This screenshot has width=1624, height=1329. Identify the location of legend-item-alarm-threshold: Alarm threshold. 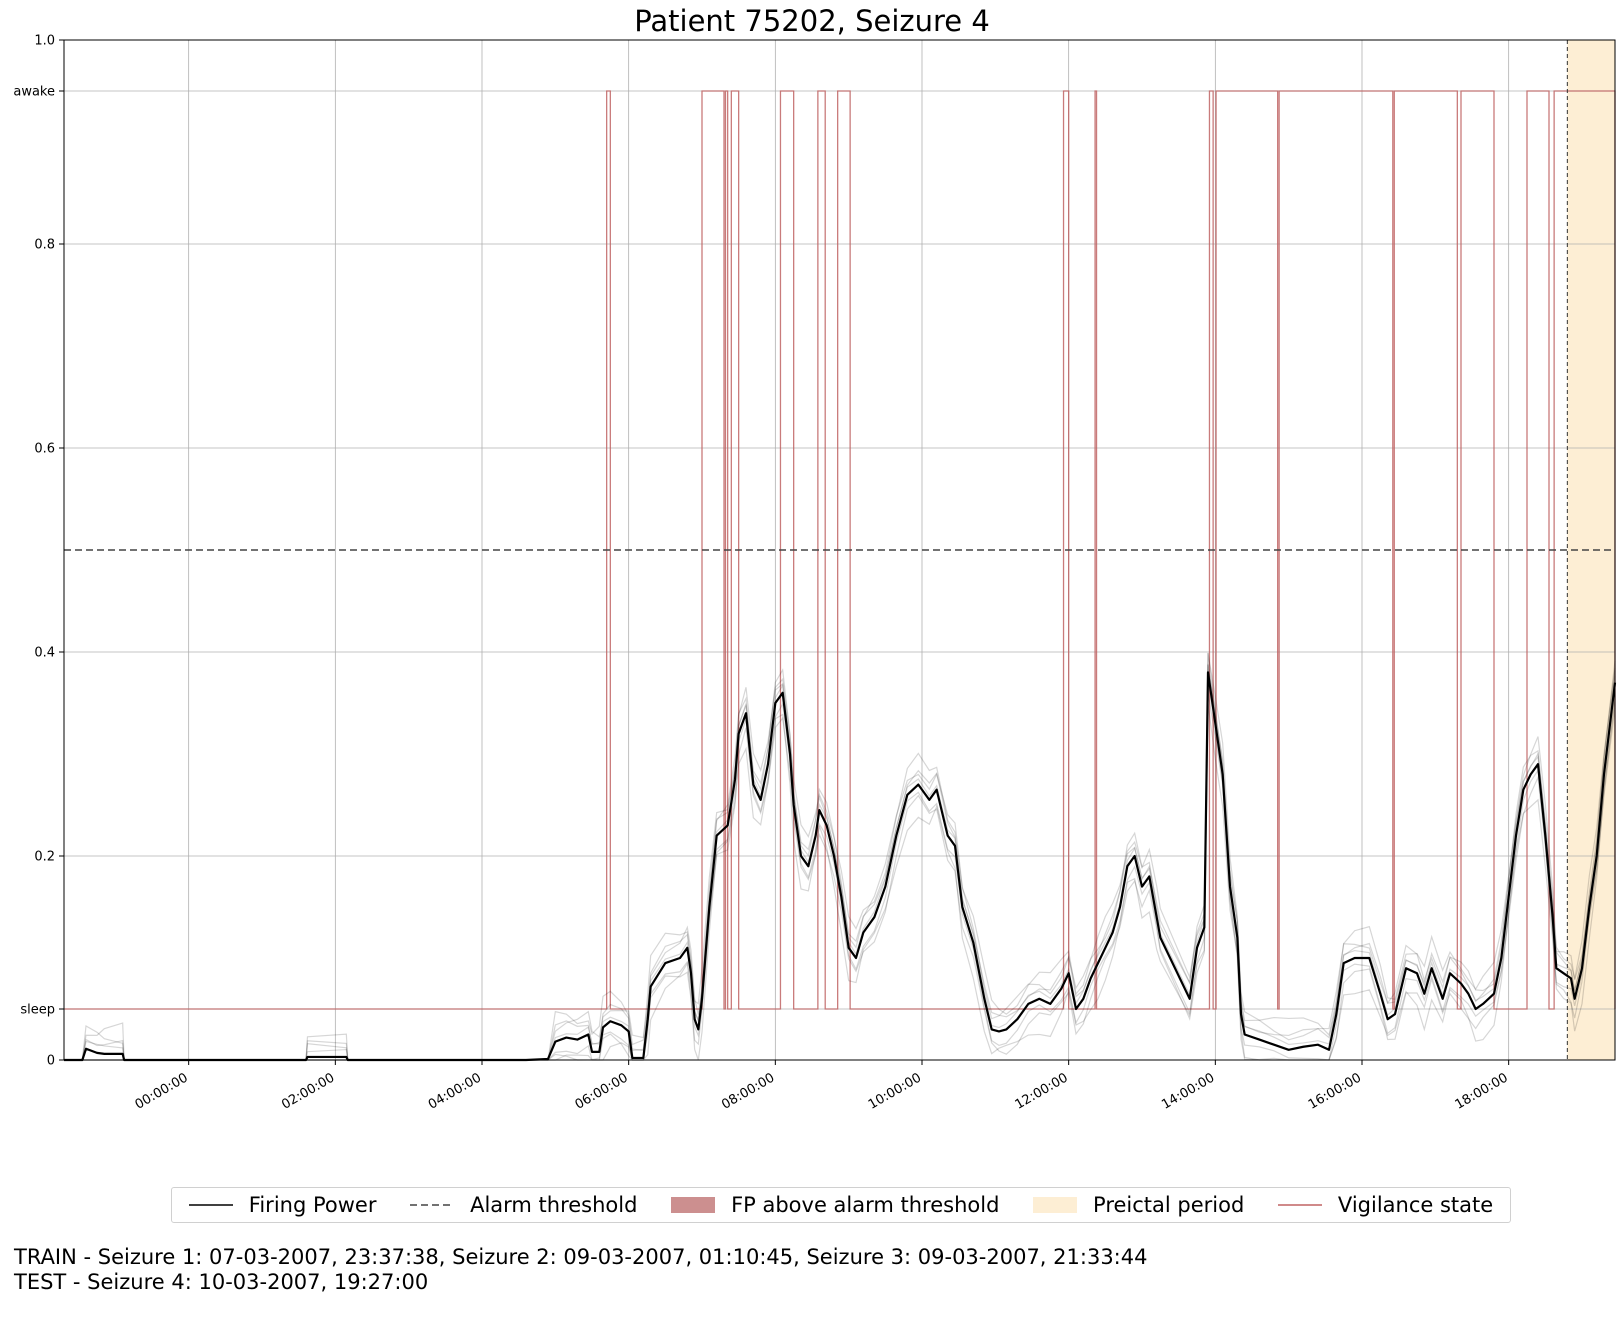
(523, 1205).